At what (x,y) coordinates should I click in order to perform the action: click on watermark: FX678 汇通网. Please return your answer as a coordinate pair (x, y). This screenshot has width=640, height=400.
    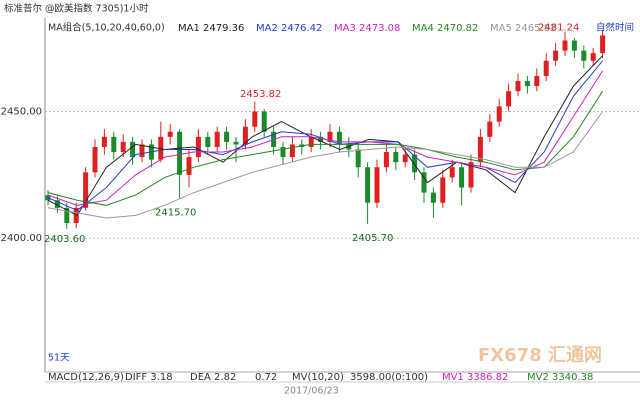
    Looking at the image, I should click on (540, 355).